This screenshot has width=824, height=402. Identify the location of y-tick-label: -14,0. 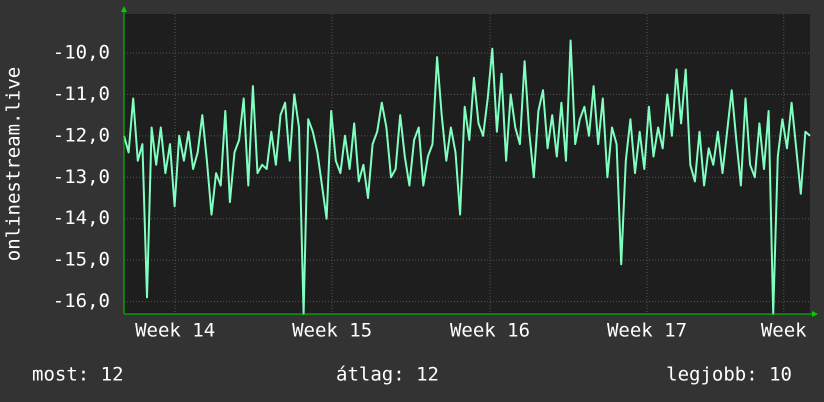
(81, 218).